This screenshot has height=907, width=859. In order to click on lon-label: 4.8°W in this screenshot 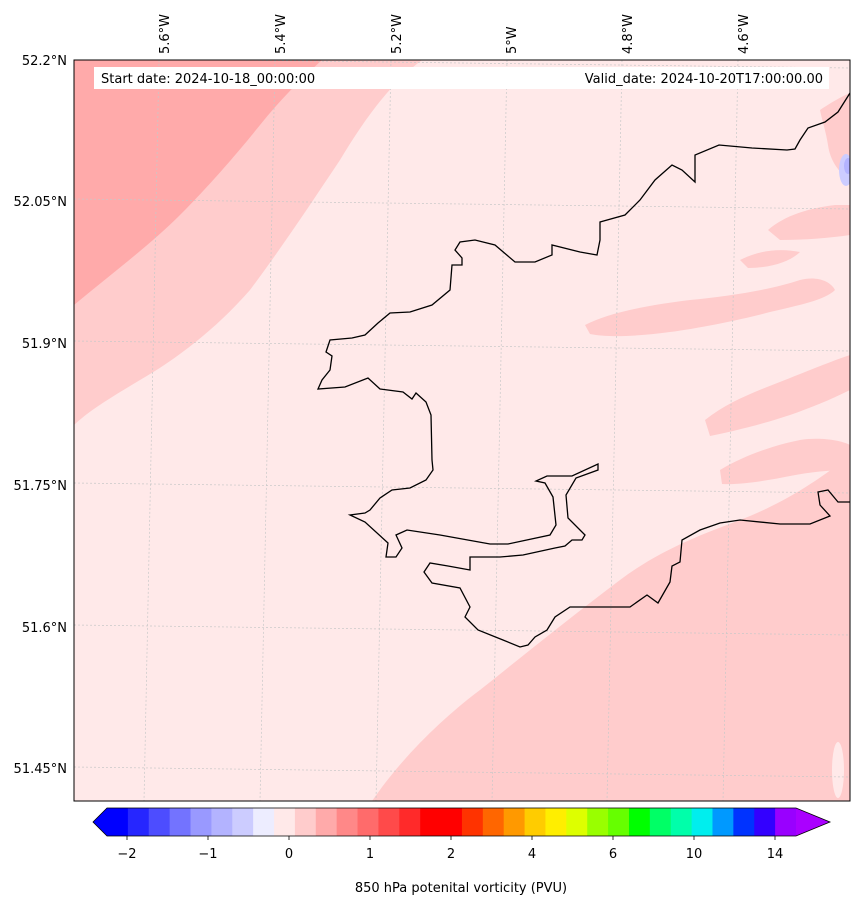, I will do `click(628, 34)`.